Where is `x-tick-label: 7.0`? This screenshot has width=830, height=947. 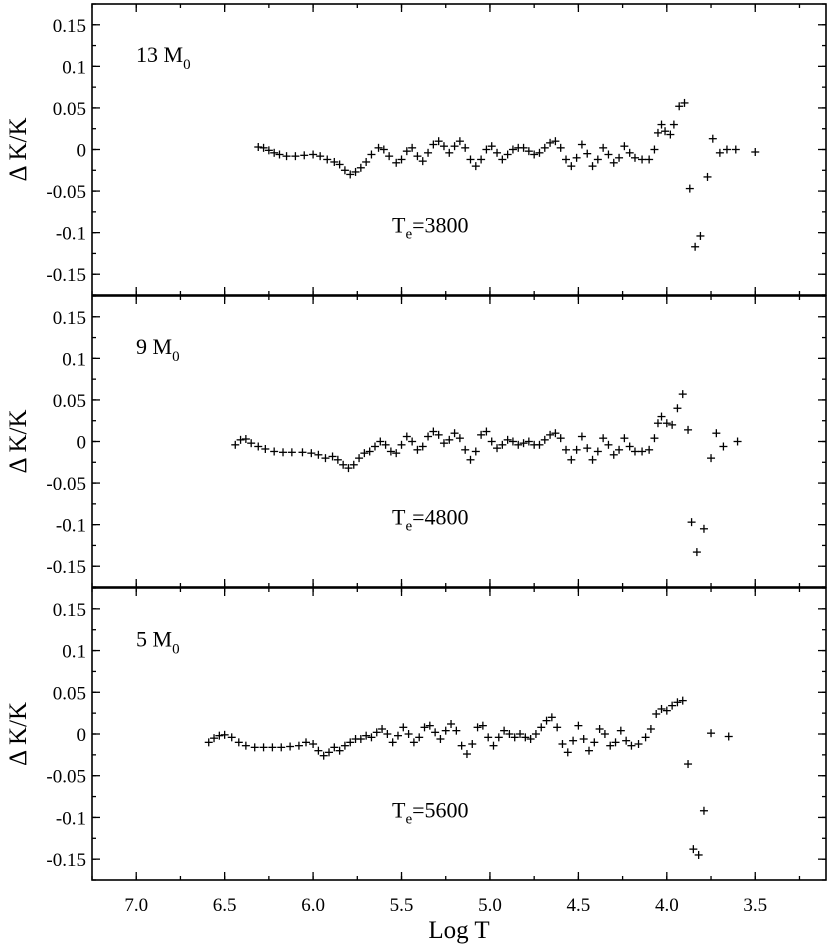
x-tick-label: 7.0 is located at coordinates (136, 905).